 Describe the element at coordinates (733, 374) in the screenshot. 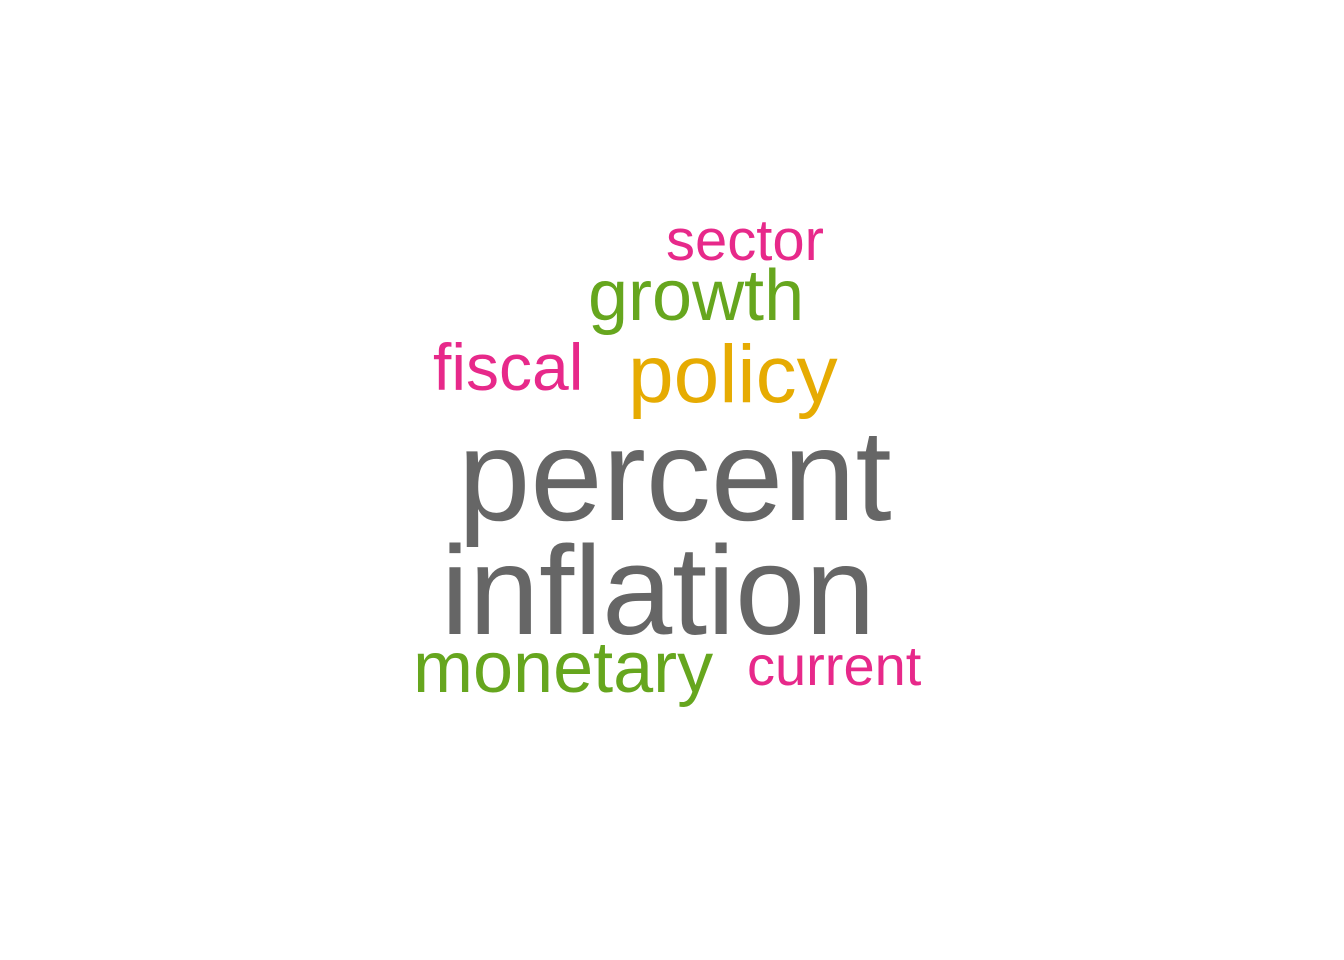

I see `word-policy: policy` at that location.